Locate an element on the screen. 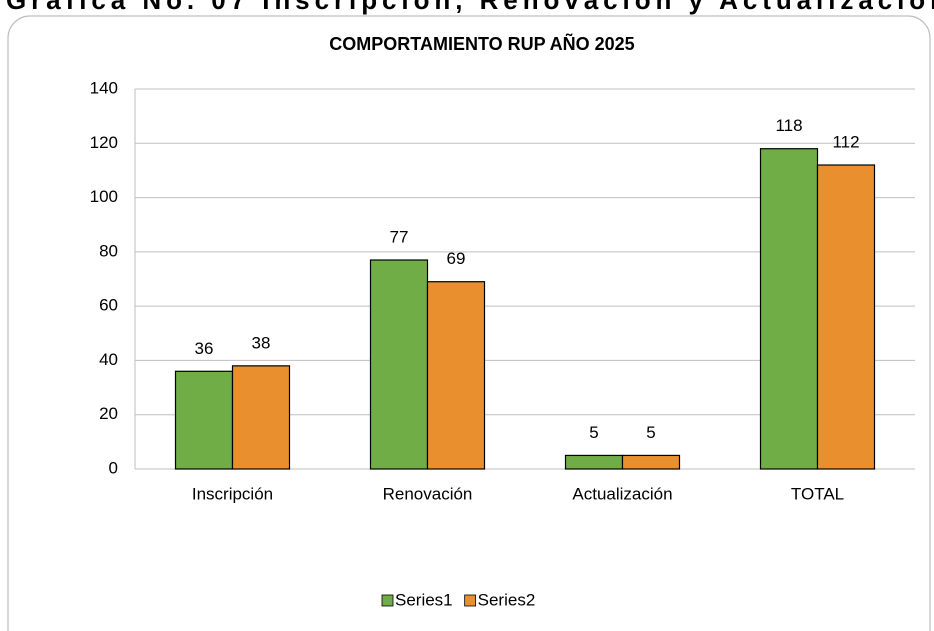 Image resolution: width=934 pixels, height=631 pixels. y-tick-label: 100 is located at coordinates (104, 196).